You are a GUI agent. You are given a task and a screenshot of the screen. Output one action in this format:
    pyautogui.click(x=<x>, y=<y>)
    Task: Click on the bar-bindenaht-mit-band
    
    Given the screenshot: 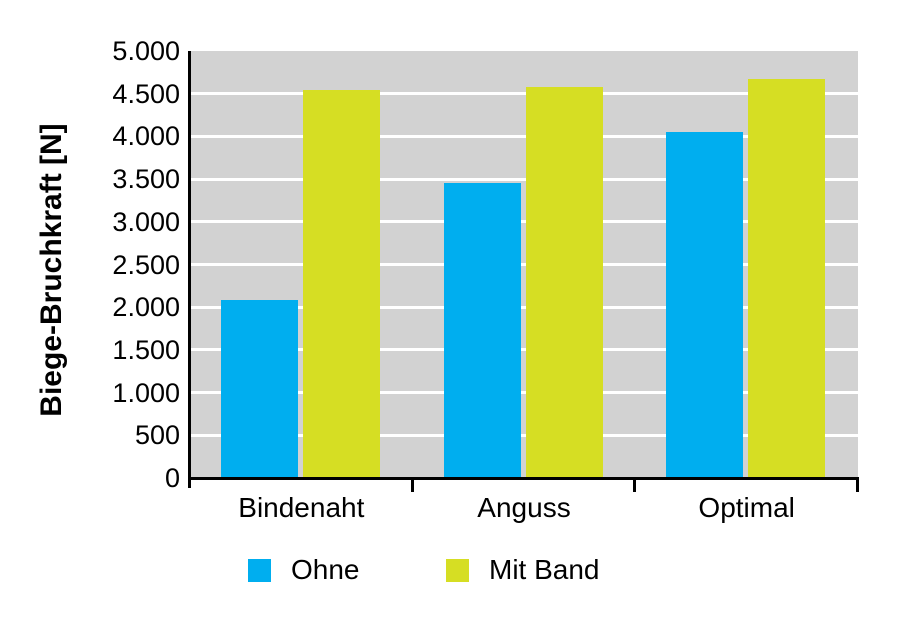 What is the action you would take?
    pyautogui.click(x=341, y=284)
    